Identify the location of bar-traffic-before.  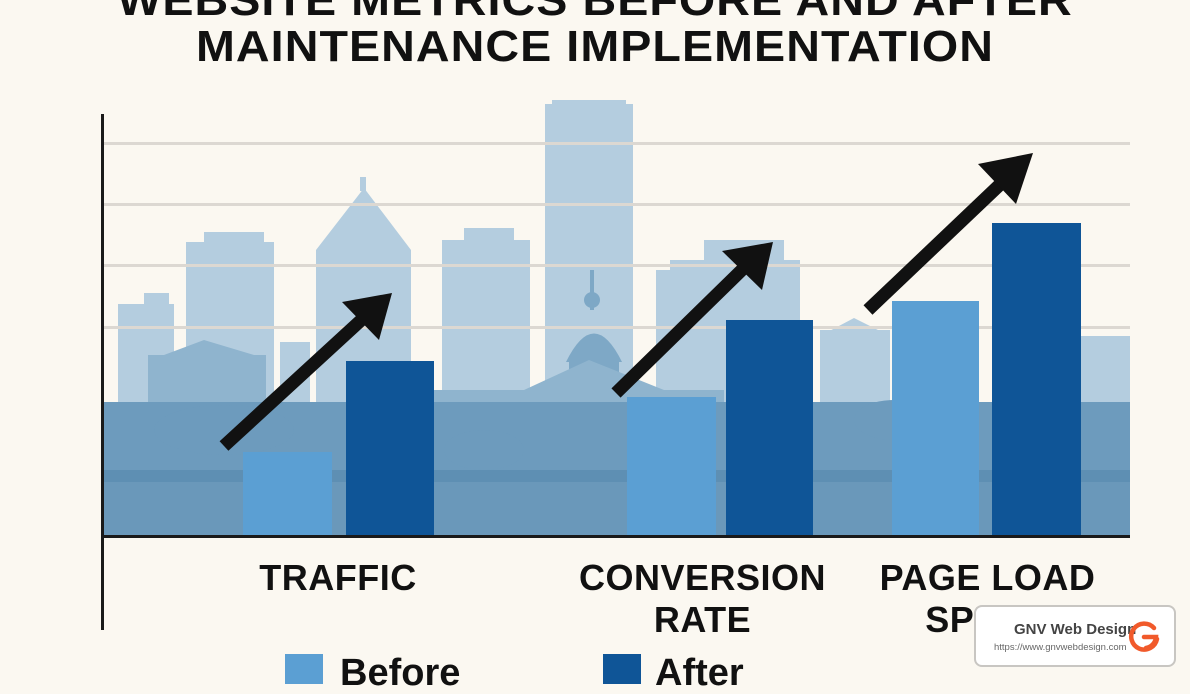
(287, 493).